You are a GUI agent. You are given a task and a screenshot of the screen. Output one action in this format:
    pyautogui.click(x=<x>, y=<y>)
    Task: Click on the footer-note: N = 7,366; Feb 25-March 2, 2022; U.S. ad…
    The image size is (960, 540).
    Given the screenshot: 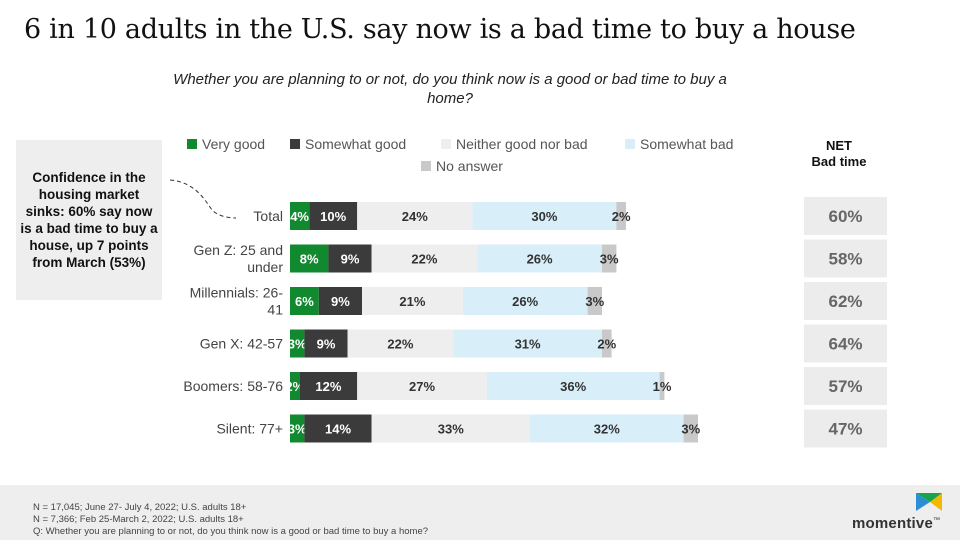 What is the action you would take?
    pyautogui.click(x=138, y=519)
    